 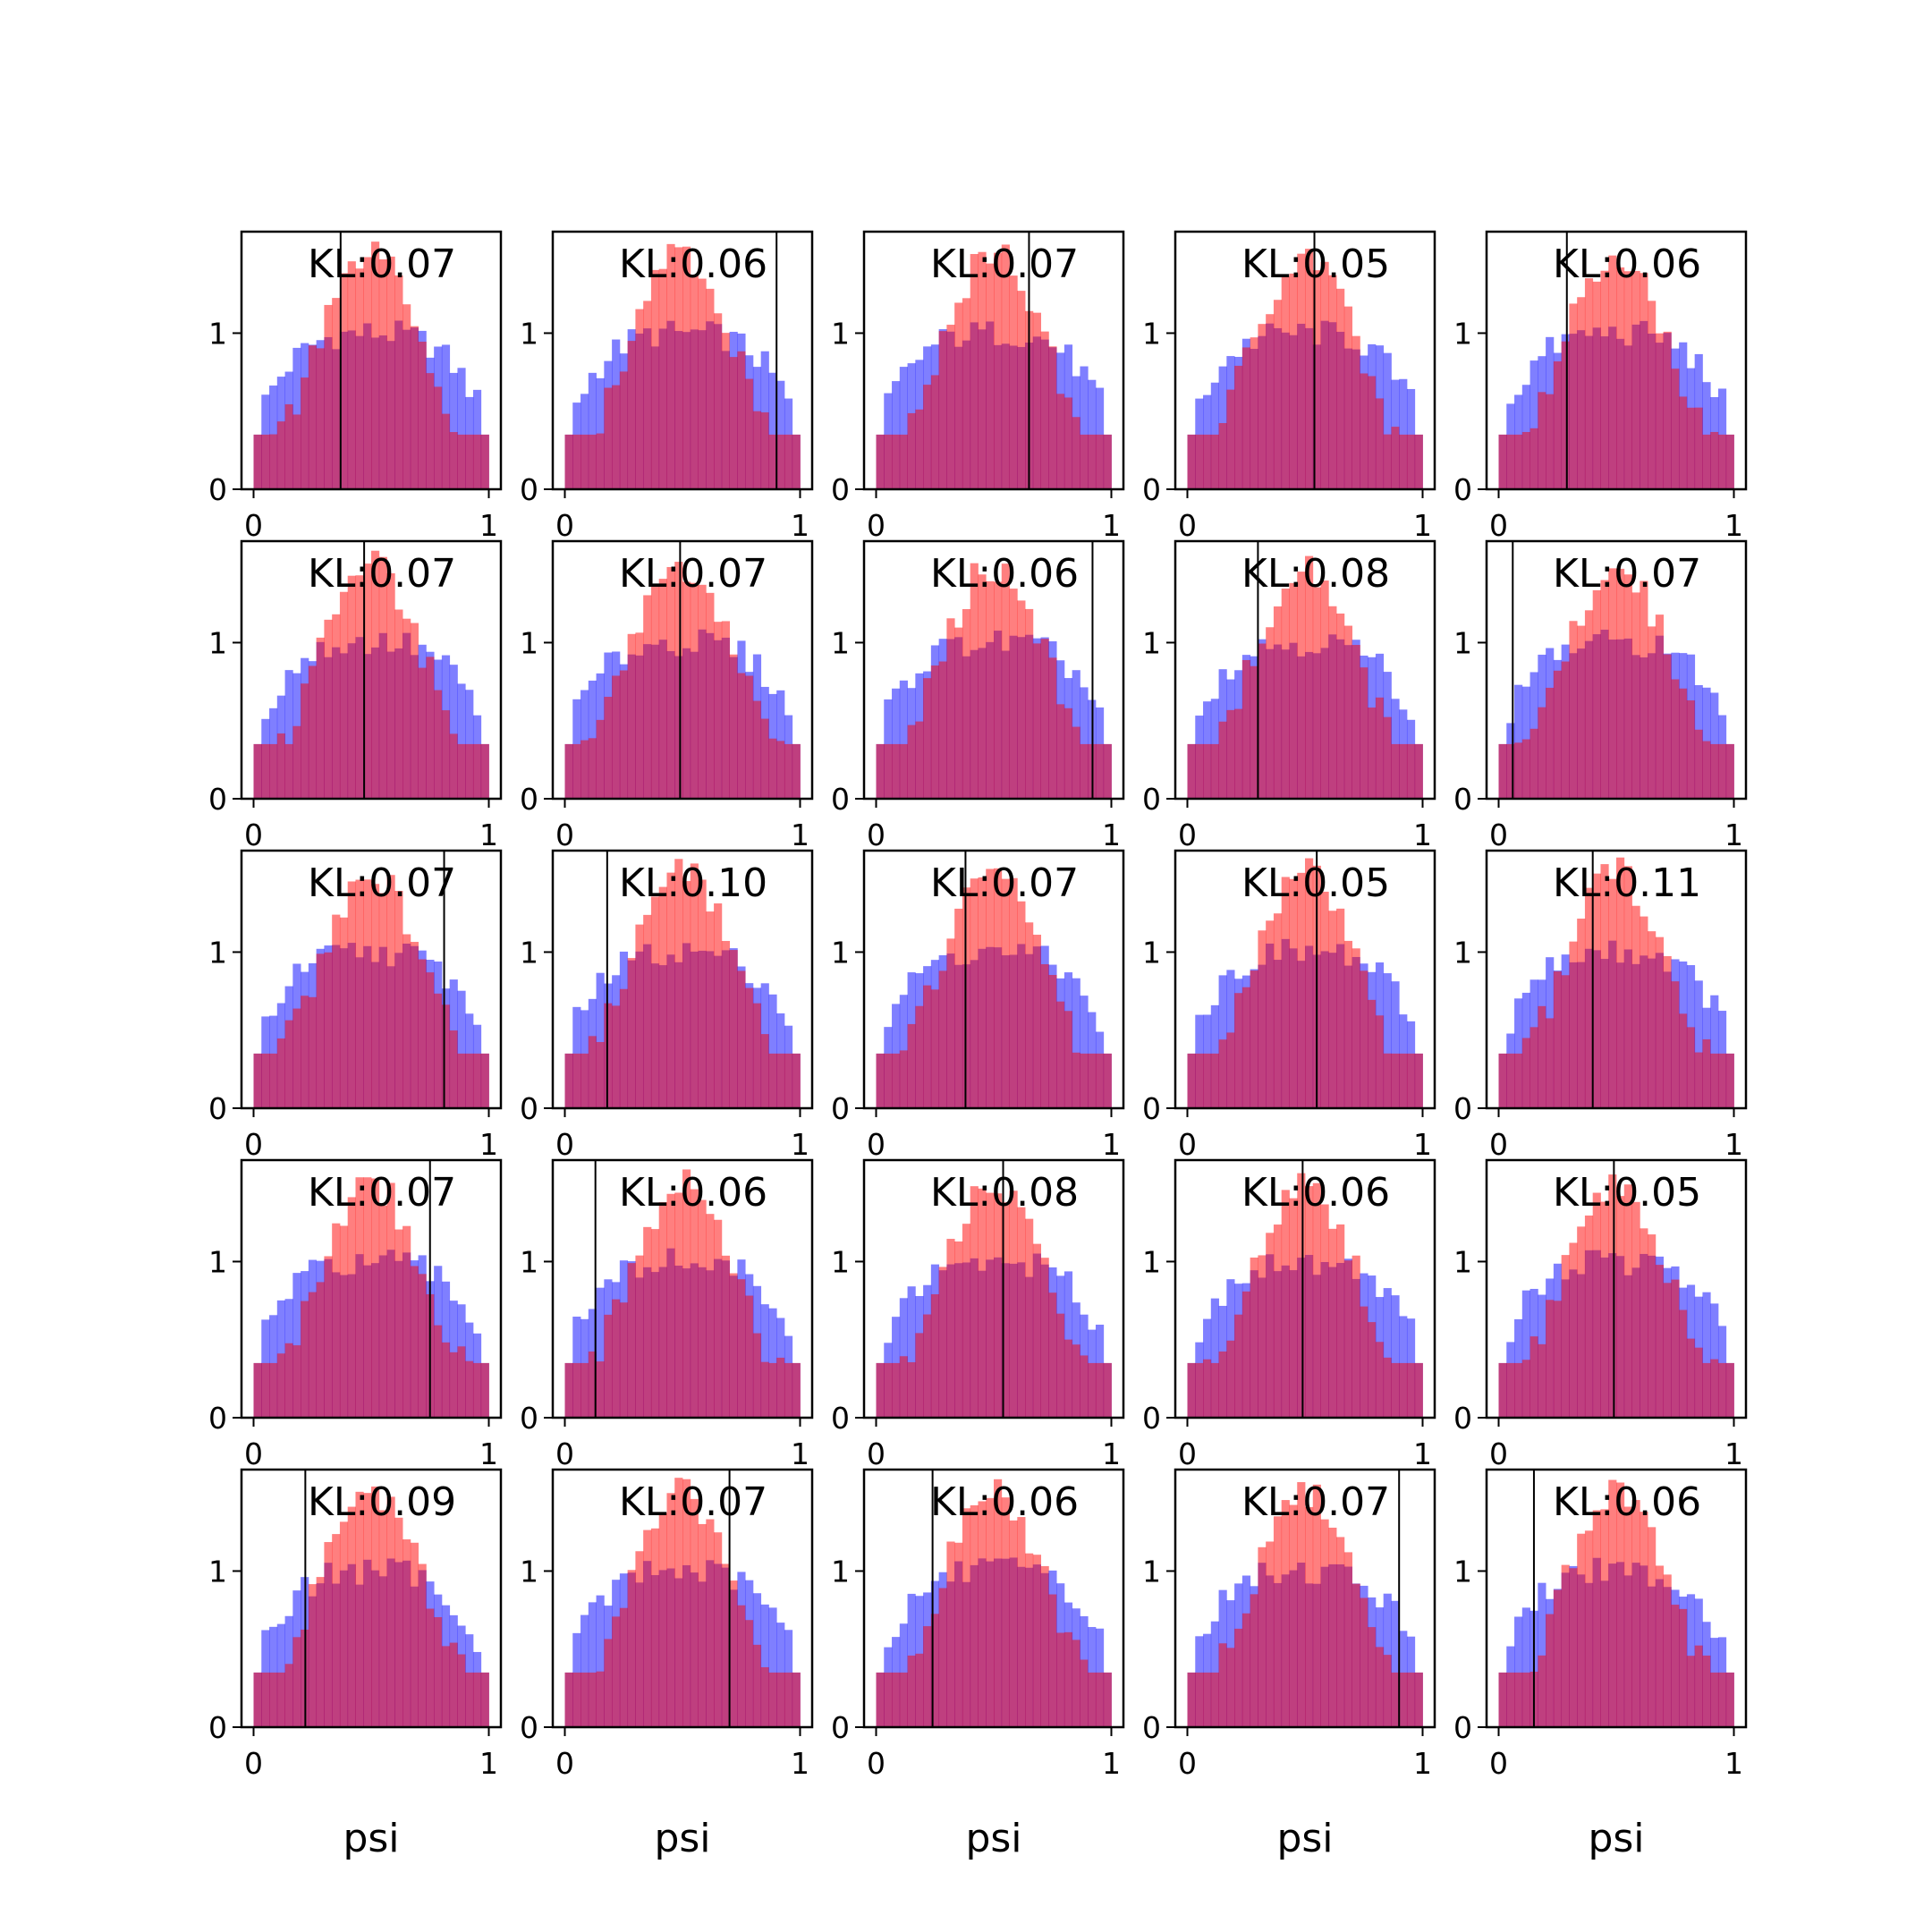 I want to click on panel-25: 0 1 0 1 KL:0.06 psi, so click(x=1600, y=1664).